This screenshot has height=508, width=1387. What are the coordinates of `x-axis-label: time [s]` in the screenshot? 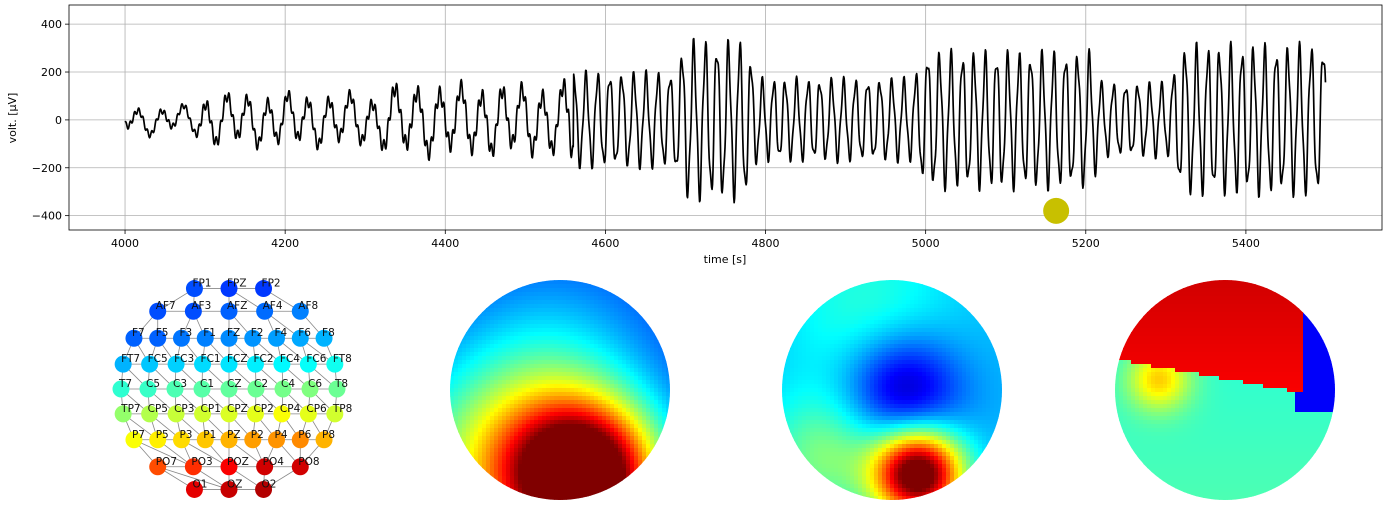 It's located at (725, 259).